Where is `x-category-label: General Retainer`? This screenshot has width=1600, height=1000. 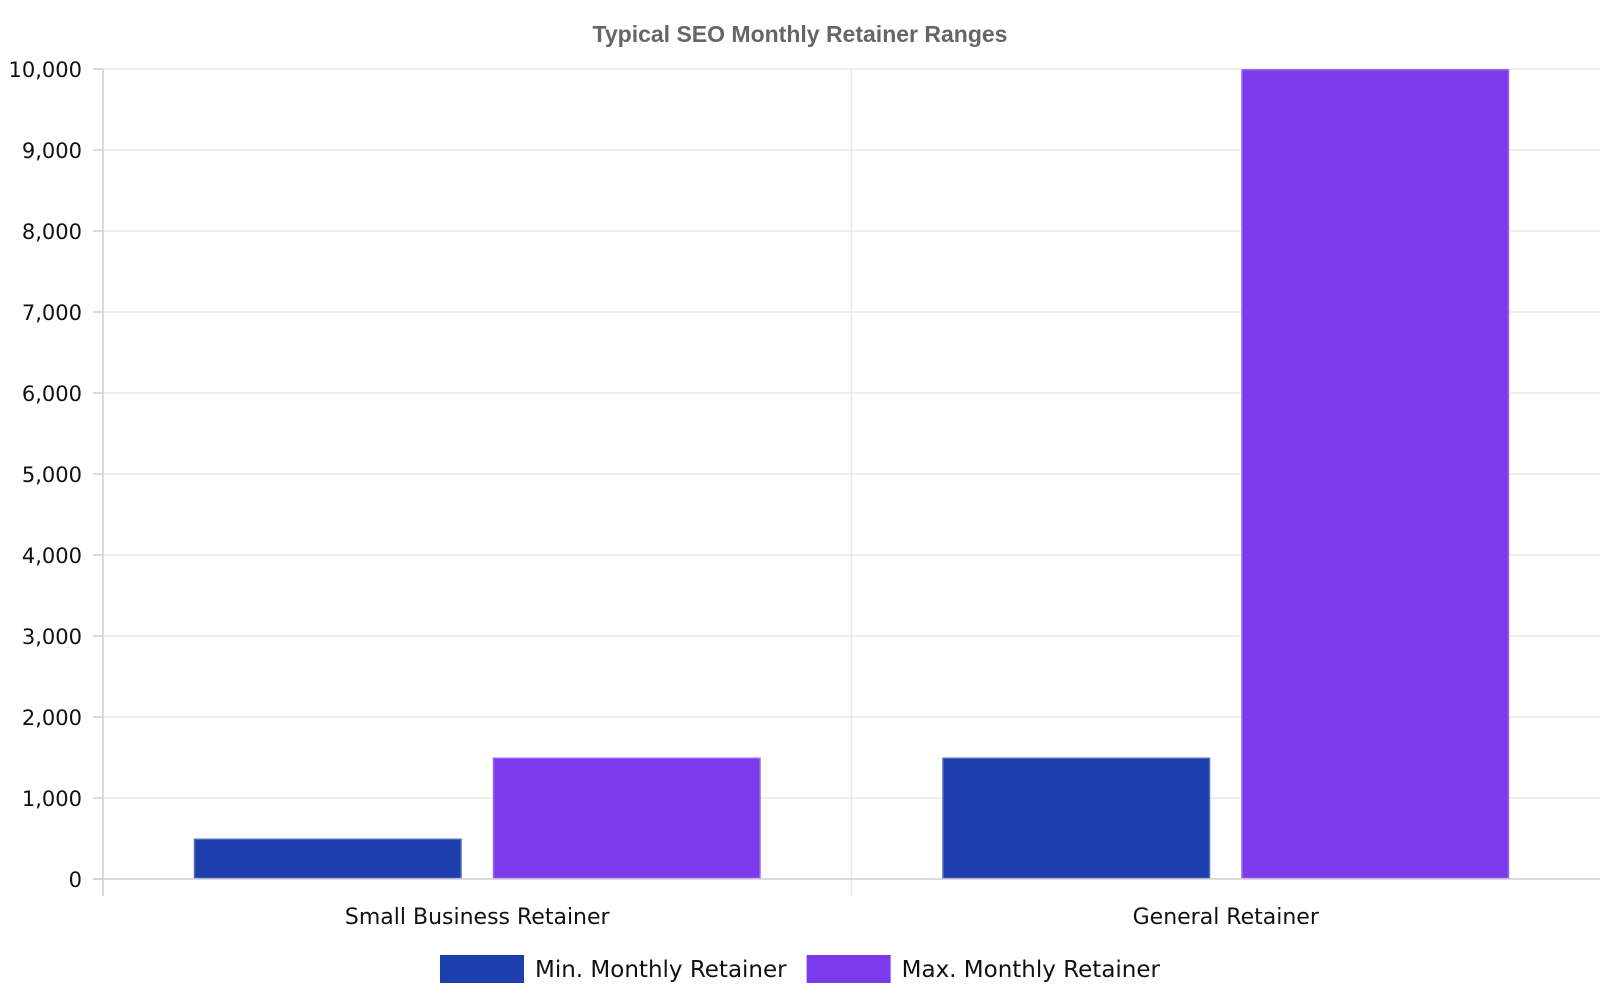 x-category-label: General Retainer is located at coordinates (1226, 917).